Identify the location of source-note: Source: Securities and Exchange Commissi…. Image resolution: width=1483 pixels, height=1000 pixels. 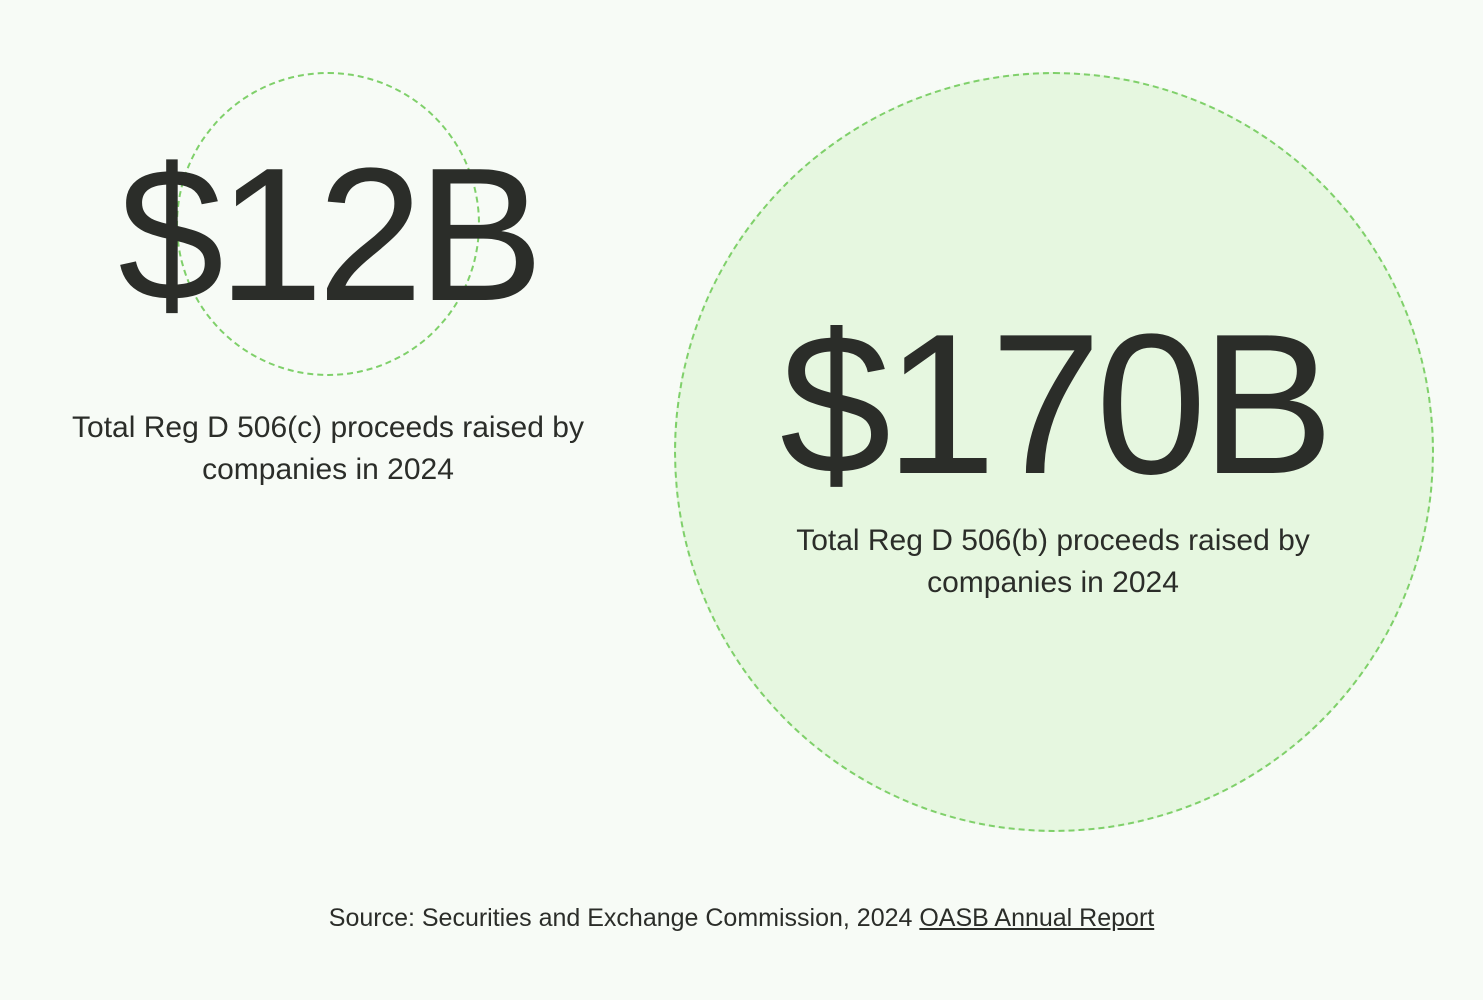
(741, 918).